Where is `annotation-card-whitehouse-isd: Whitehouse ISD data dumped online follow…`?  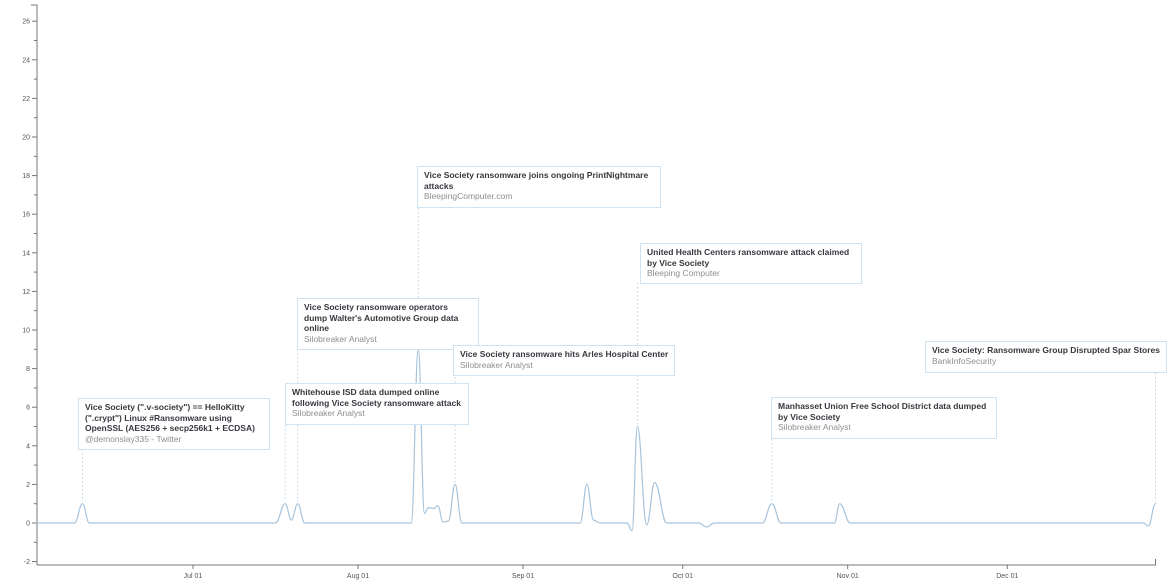 annotation-card-whitehouse-isd: Whitehouse ISD data dumped online follow… is located at coordinates (377, 404).